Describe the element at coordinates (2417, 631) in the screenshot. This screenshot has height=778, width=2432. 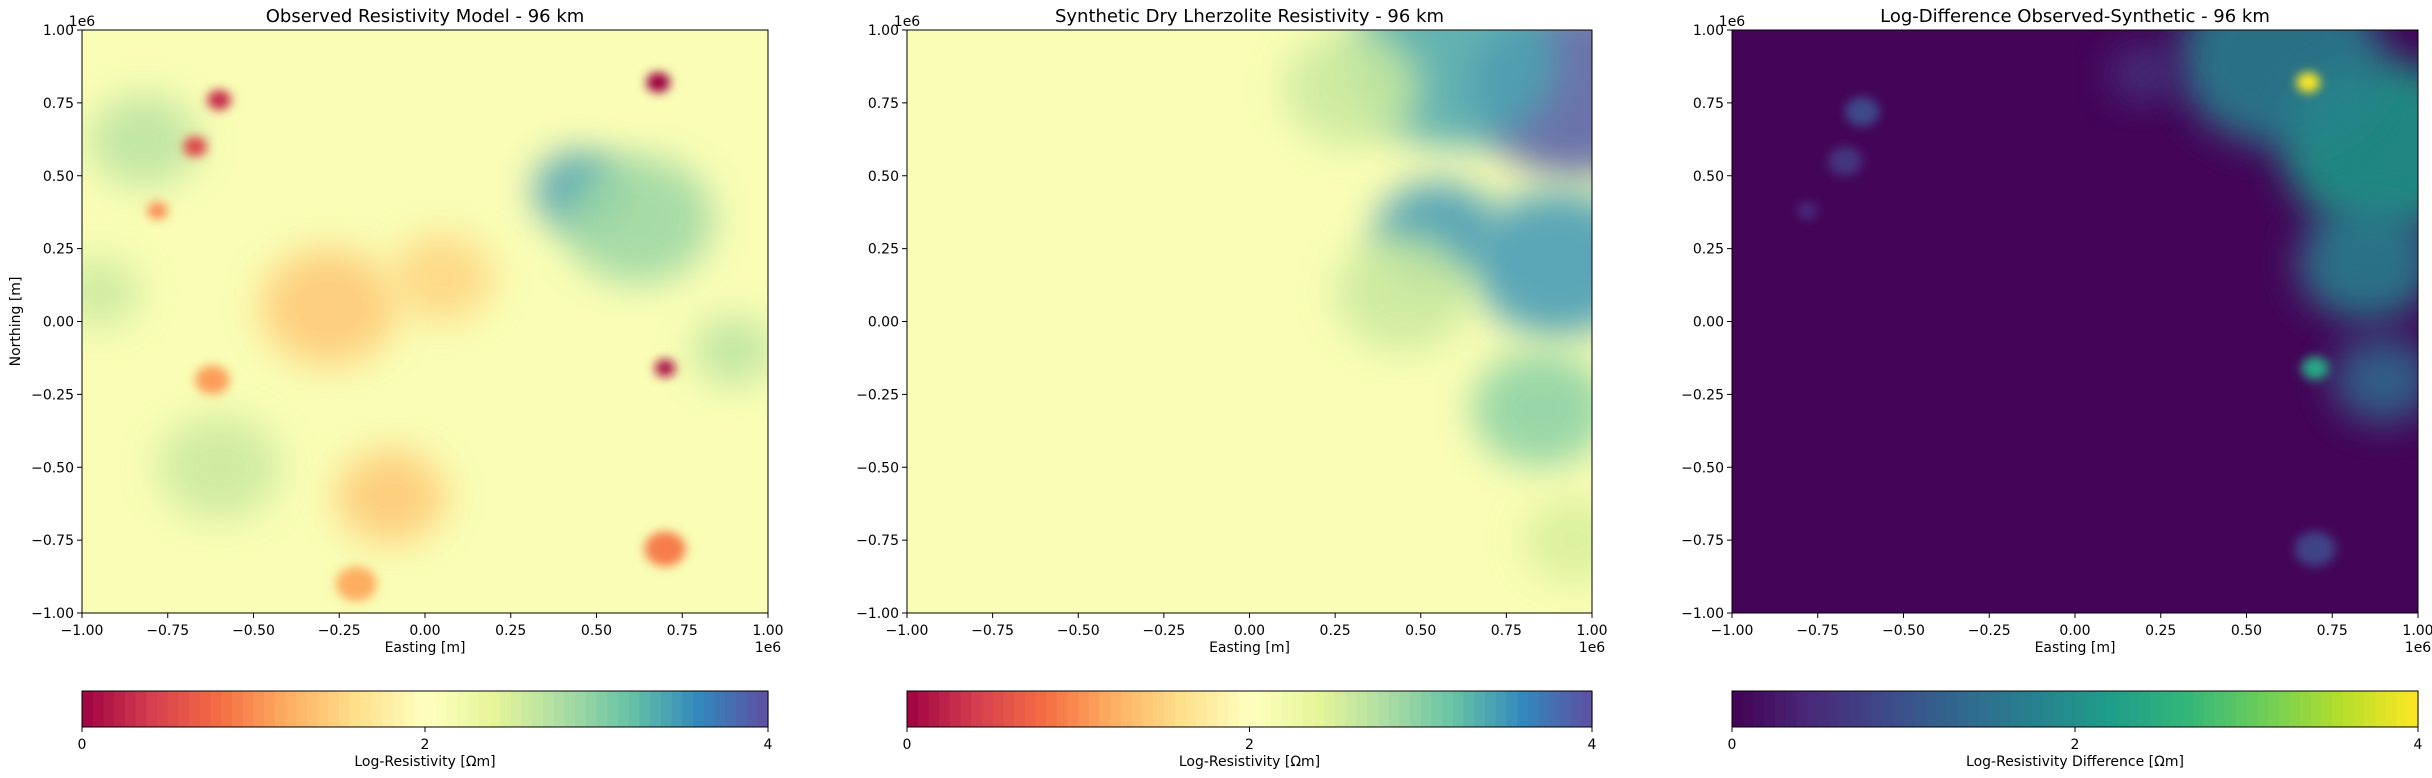
I see `x-tick-label: 1.00` at that location.